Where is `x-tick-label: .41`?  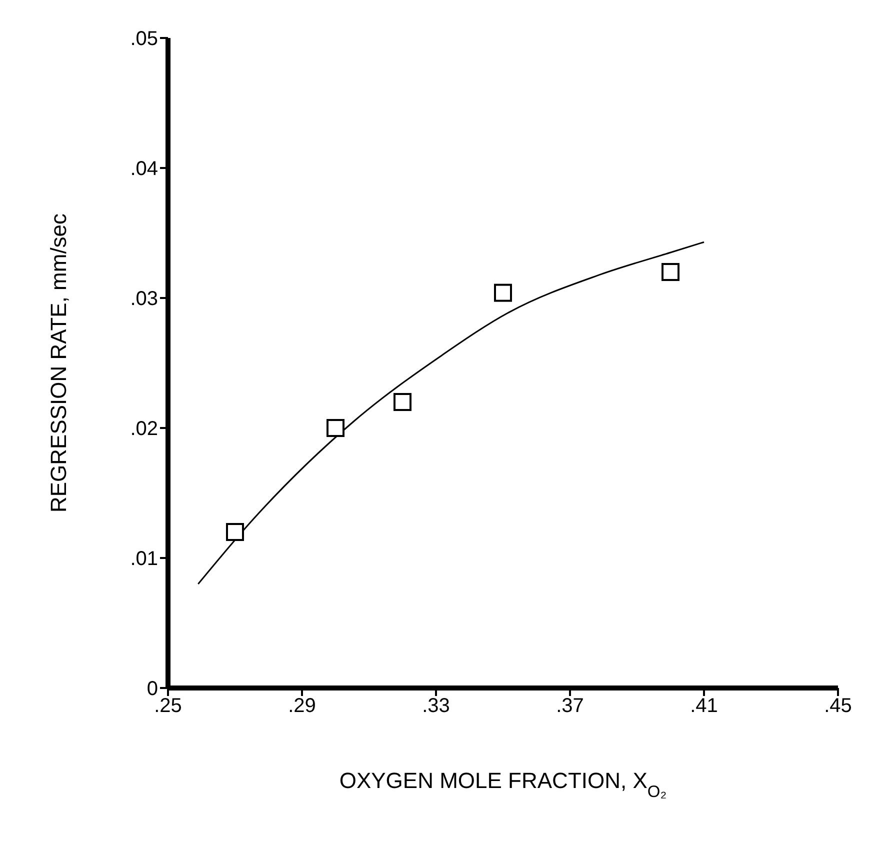
x-tick-label: .41 is located at coordinates (704, 706).